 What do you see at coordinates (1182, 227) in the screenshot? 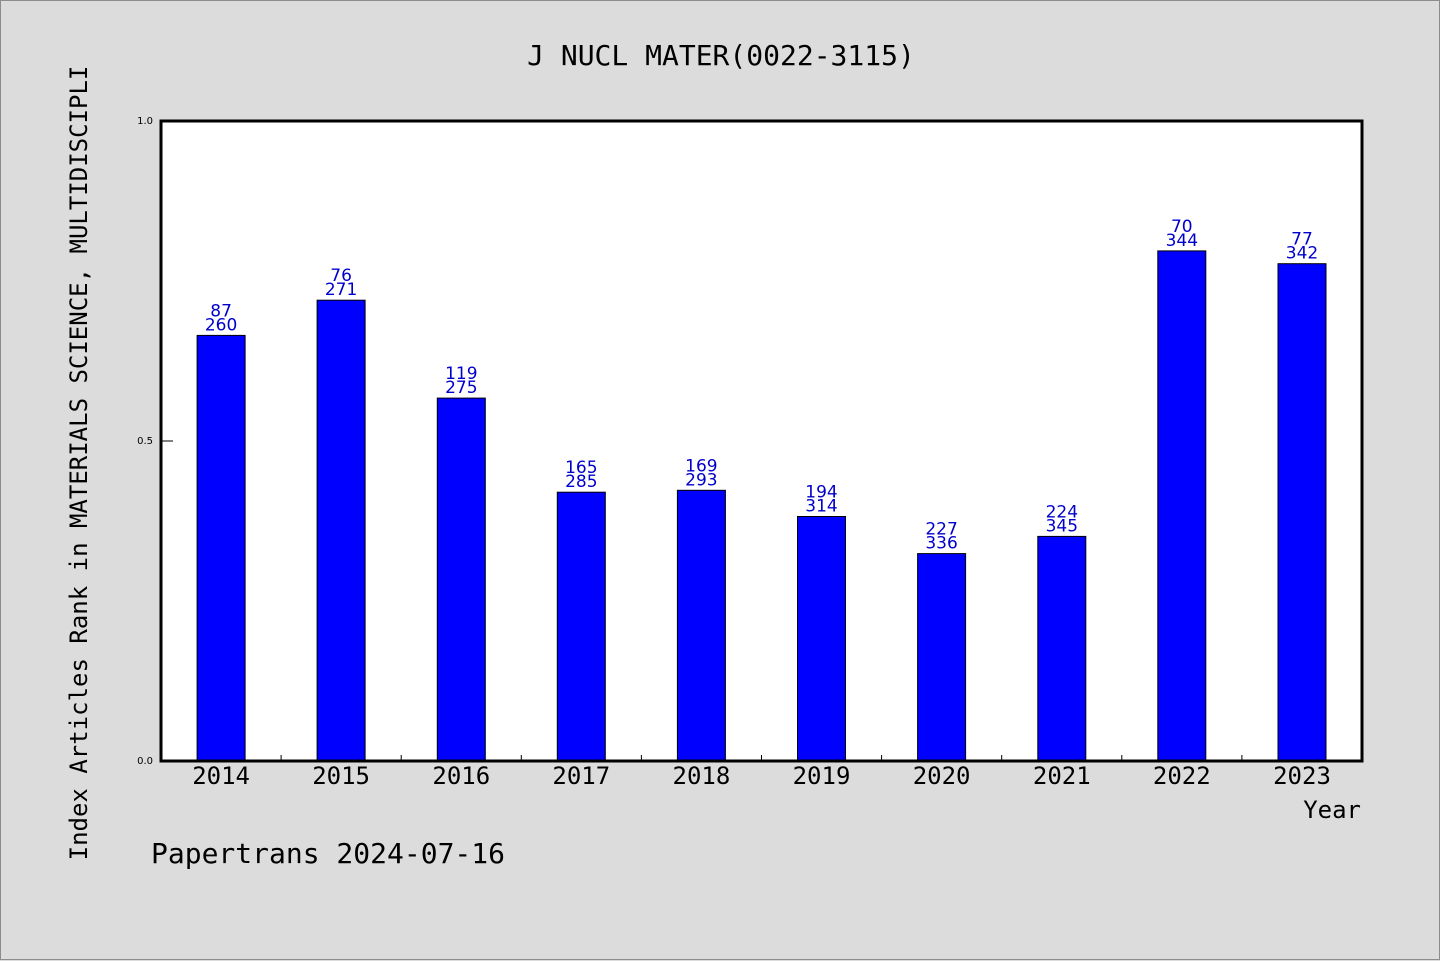
I see `bar-rank-label: 70` at bounding box center [1182, 227].